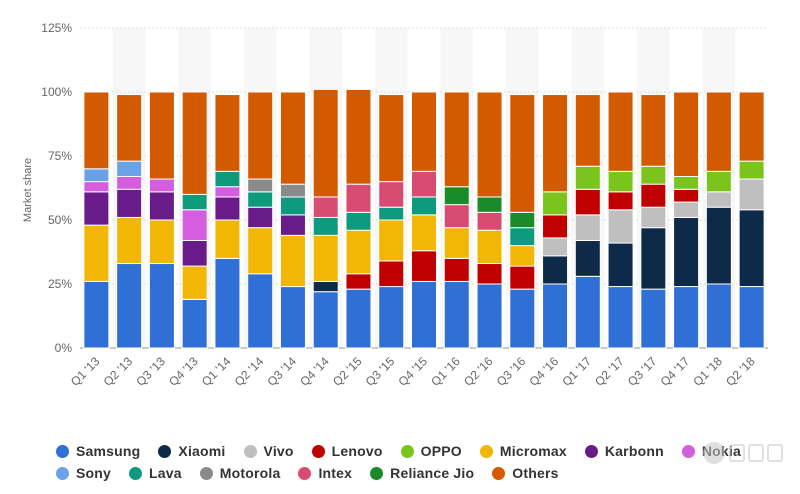  What do you see at coordinates (422, 473) in the screenshot?
I see `legend-item-reliance-jio: Reliance Jio` at bounding box center [422, 473].